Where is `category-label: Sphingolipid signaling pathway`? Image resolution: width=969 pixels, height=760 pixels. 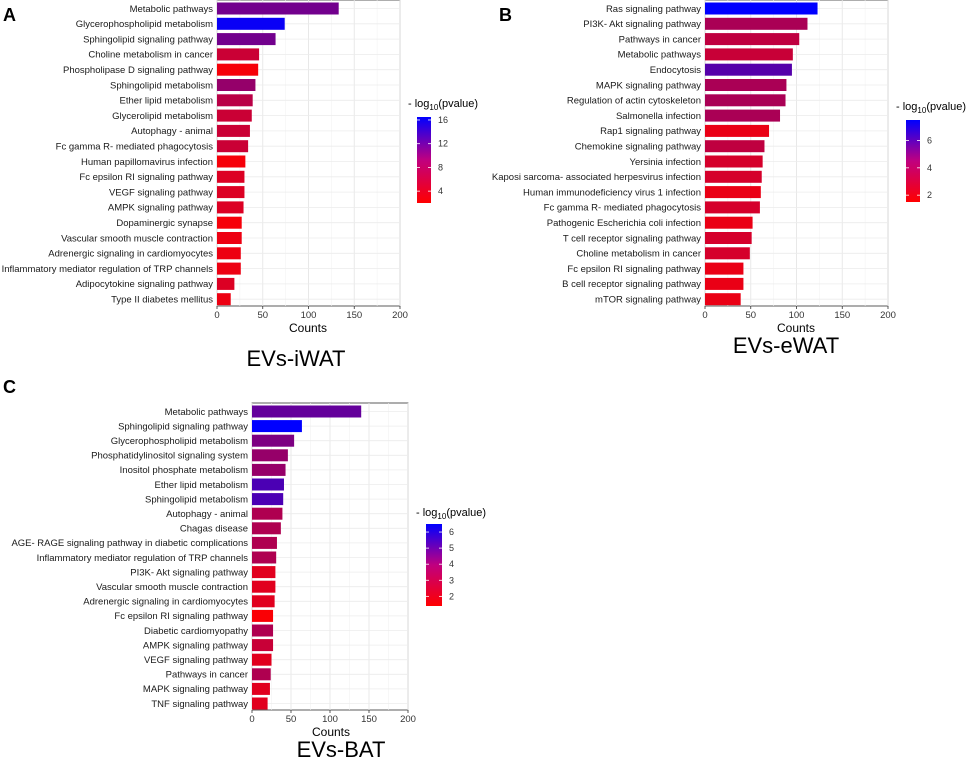 category-label: Sphingolipid signaling pathway is located at coordinates (148, 39).